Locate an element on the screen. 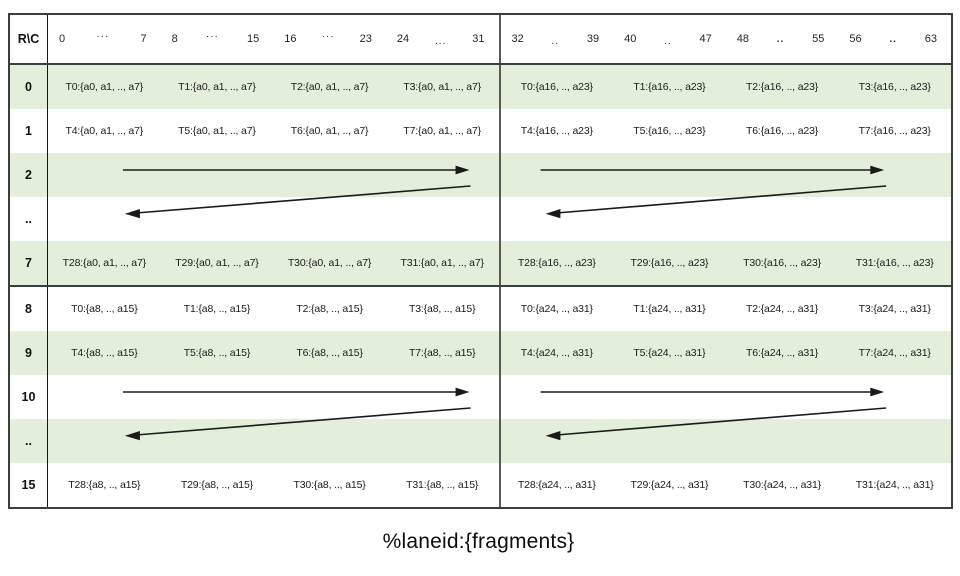  fragment-cell: T1:{a16, .., a23} is located at coordinates (669, 87).